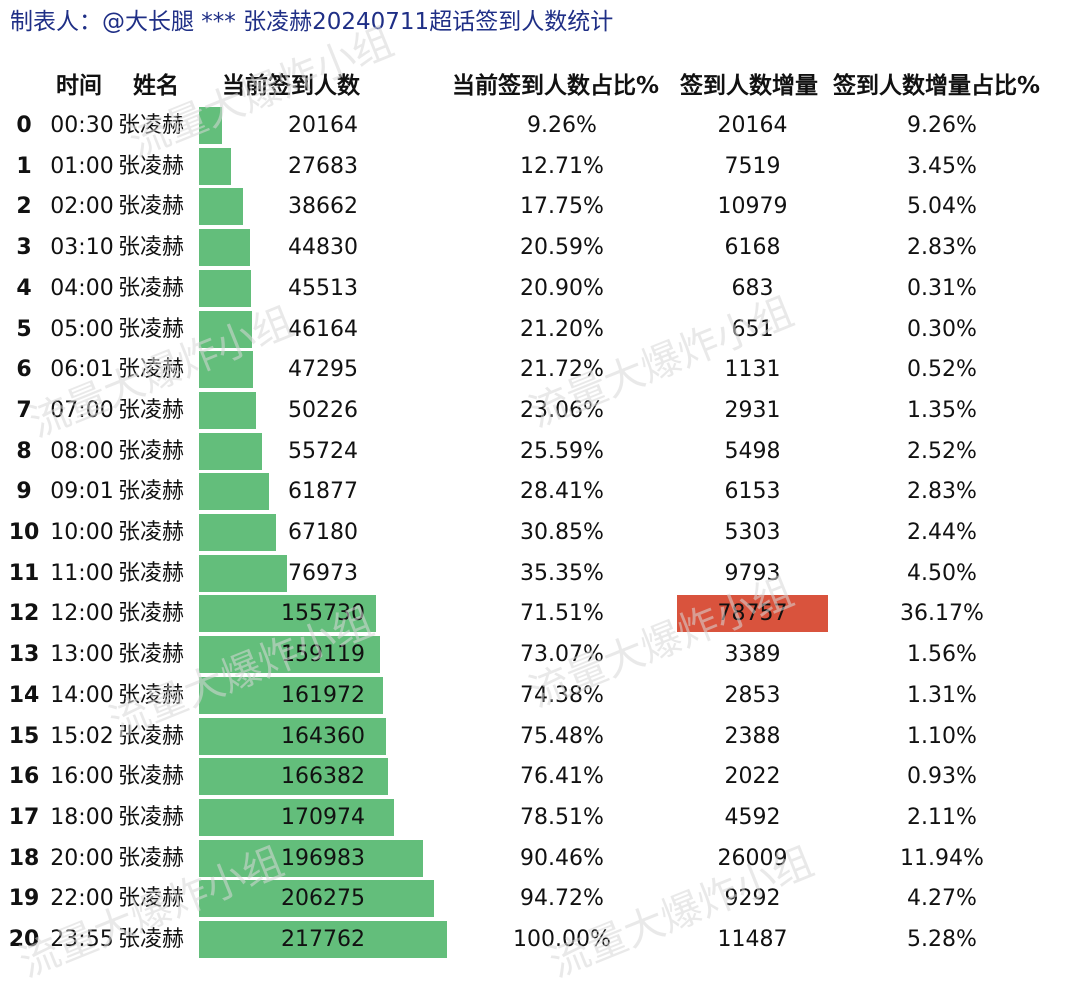 This screenshot has width=1080, height=988. What do you see at coordinates (562, 614) in the screenshot?
I see `row-current-pct: 71.51%` at bounding box center [562, 614].